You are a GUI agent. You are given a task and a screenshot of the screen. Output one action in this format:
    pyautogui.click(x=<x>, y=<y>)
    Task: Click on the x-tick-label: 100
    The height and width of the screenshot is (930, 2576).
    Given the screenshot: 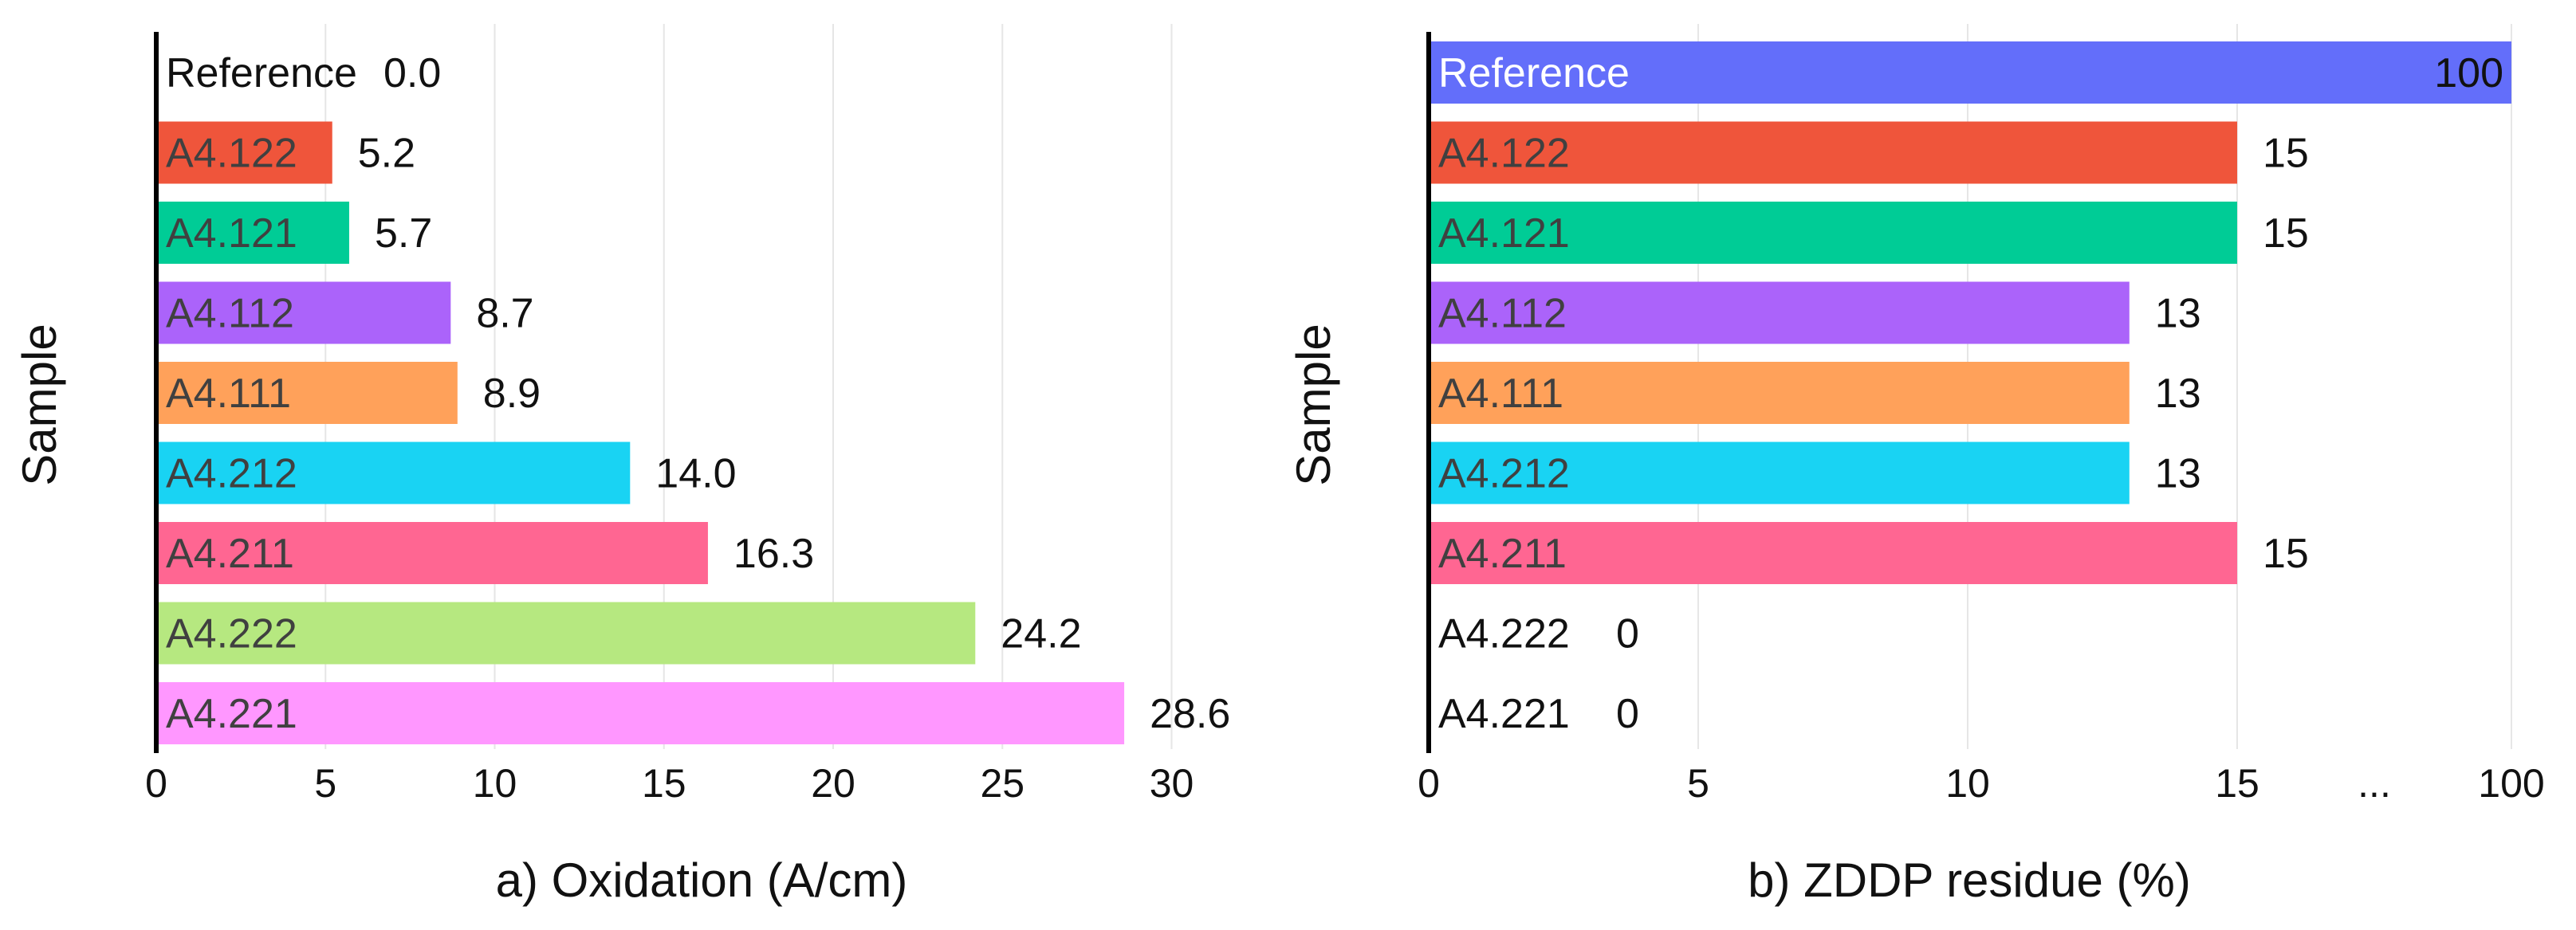 What is the action you would take?
    pyautogui.click(x=2511, y=783)
    